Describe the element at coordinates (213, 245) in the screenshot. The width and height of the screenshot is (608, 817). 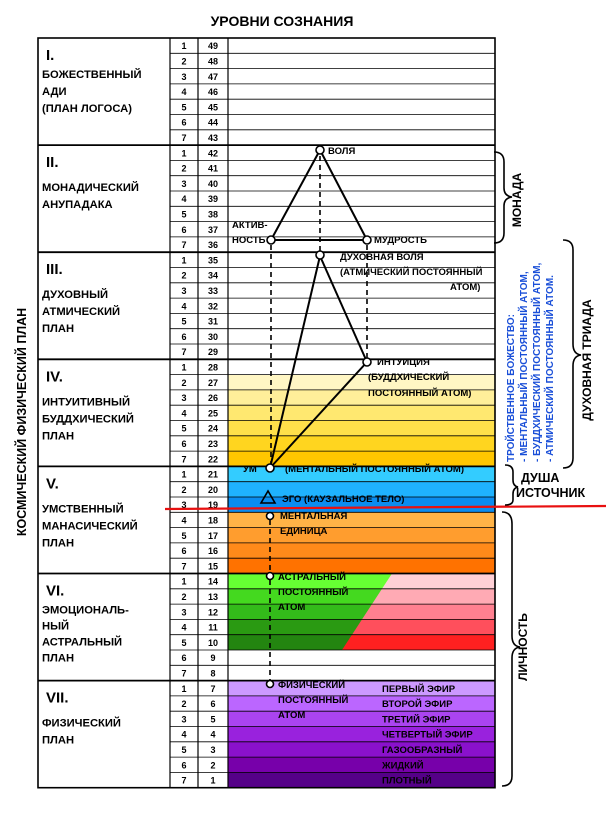
I see `level-number: 36` at that location.